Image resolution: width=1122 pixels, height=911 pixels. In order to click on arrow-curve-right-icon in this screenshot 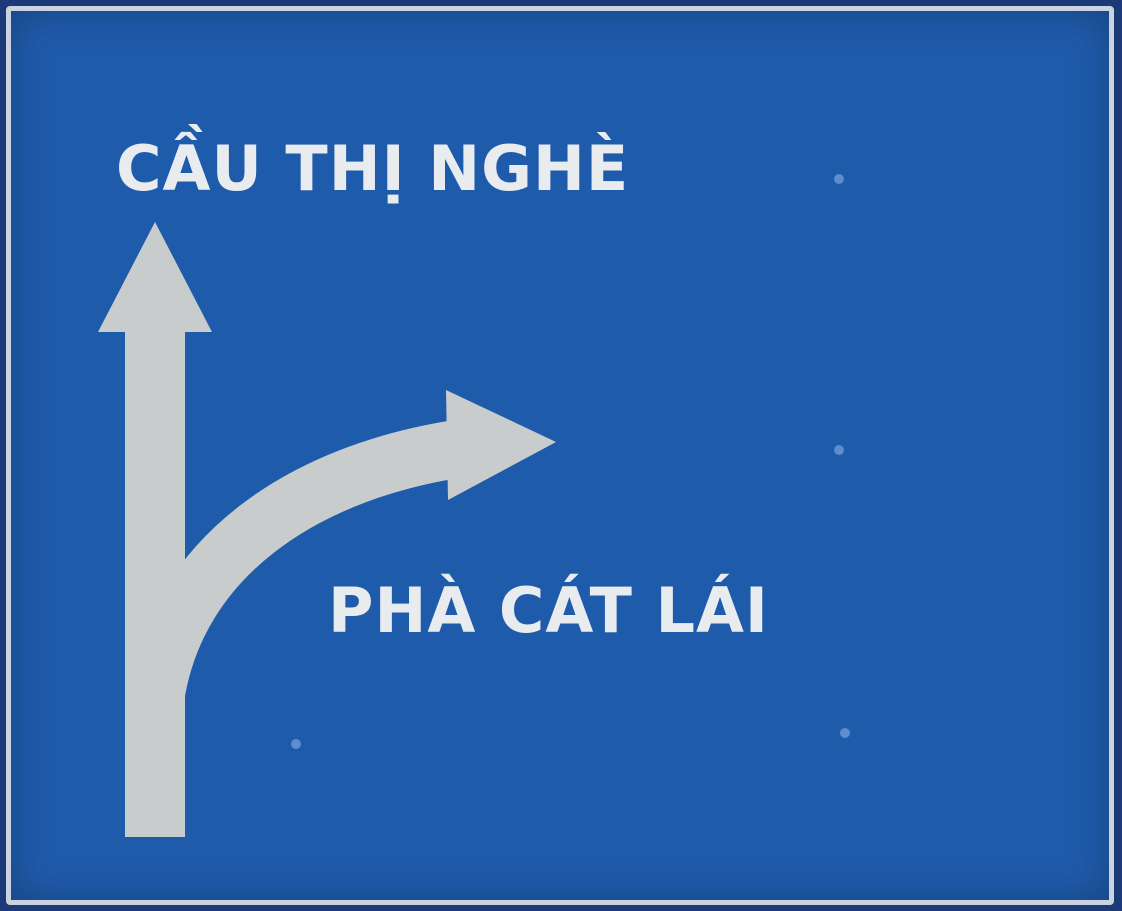, I will do `click(341, 547)`.